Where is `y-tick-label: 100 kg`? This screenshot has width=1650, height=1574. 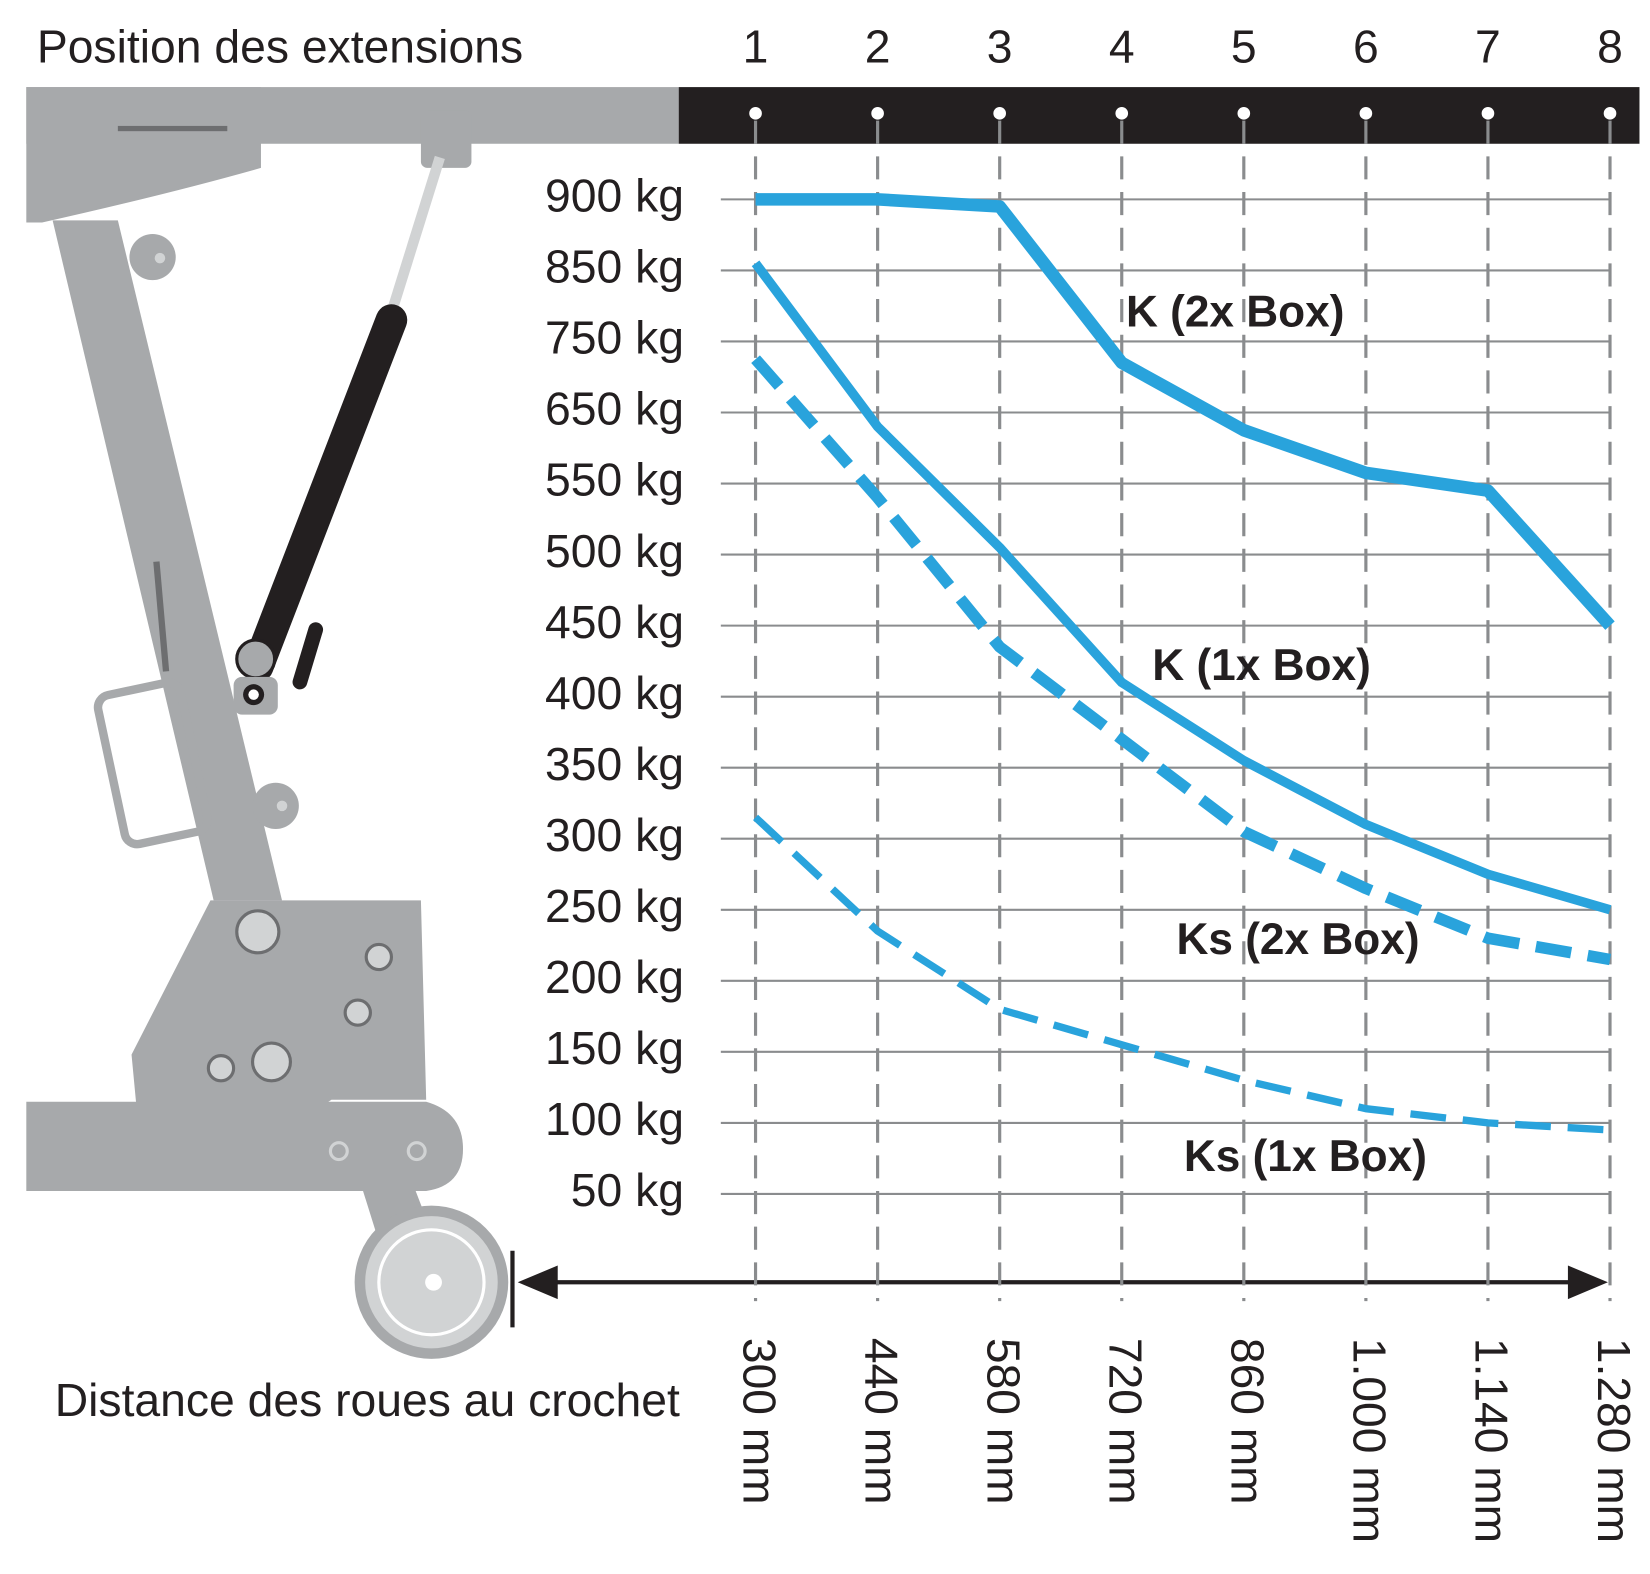 y-tick-label: 100 kg is located at coordinates (614, 1119).